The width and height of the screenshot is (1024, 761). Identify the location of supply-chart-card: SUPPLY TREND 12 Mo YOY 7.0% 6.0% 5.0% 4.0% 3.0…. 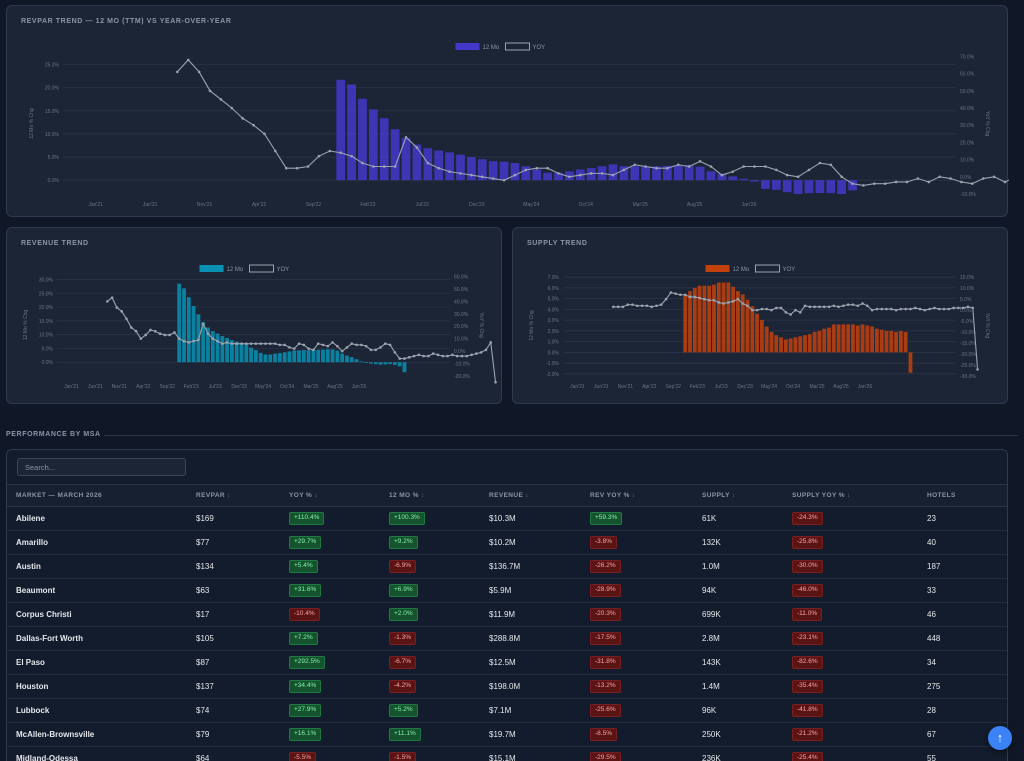
(760, 315).